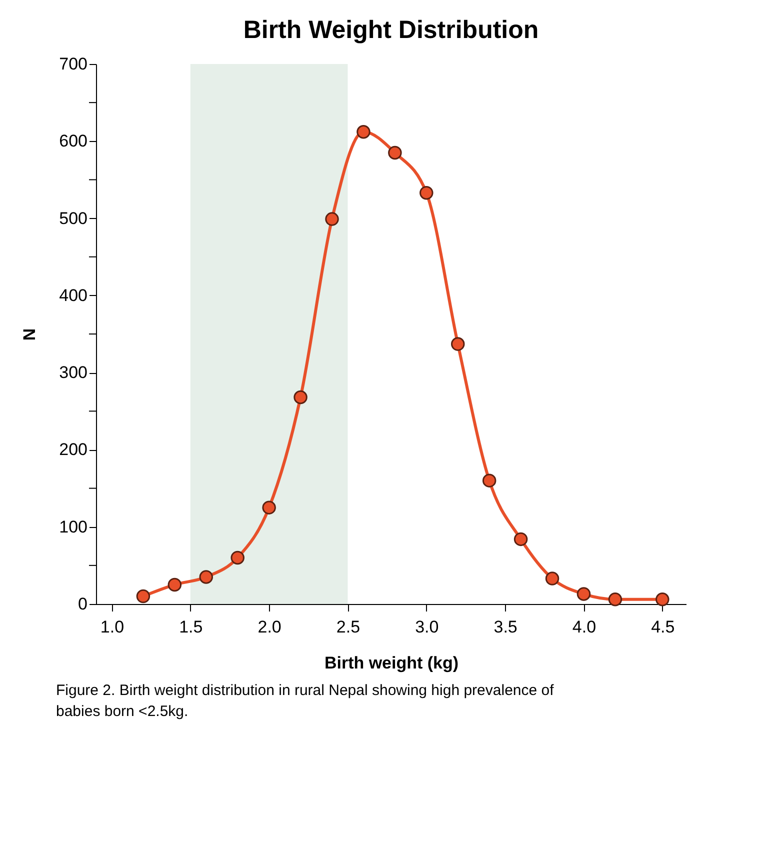 This screenshot has height=846, width=758. I want to click on y-tick-label: 700, so click(73, 64).